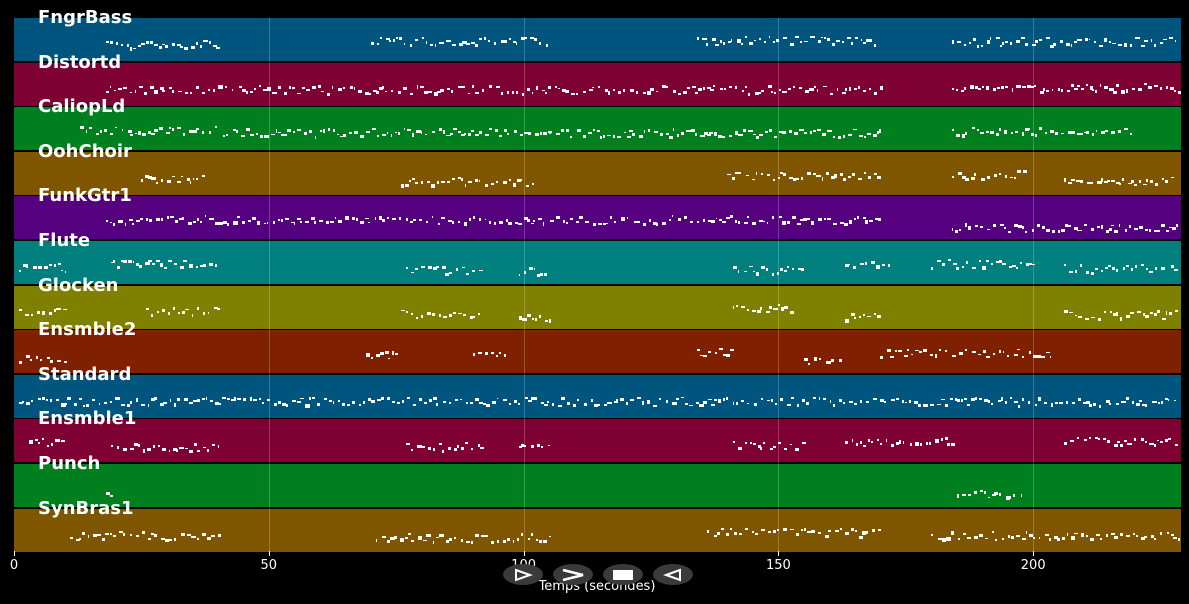 This screenshot has width=1189, height=604. What do you see at coordinates (623, 574) in the screenshot?
I see `stop-button` at bounding box center [623, 574].